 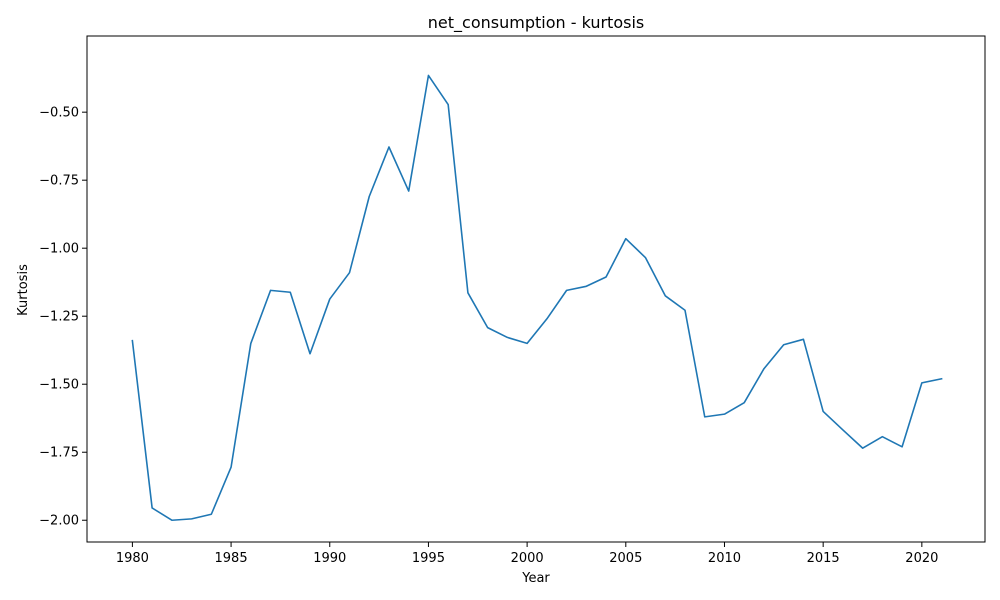 I want to click on y-tick-label: −1.75, so click(x=59, y=453).